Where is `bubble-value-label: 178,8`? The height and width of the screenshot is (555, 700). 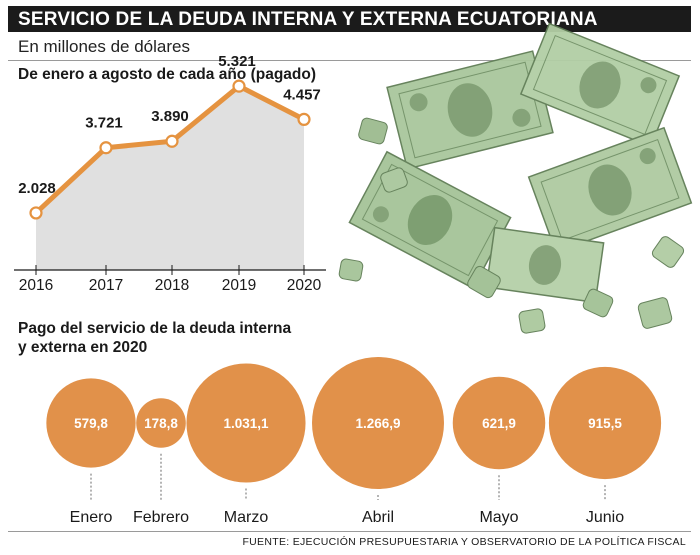 bubble-value-label: 178,8 is located at coordinates (161, 423).